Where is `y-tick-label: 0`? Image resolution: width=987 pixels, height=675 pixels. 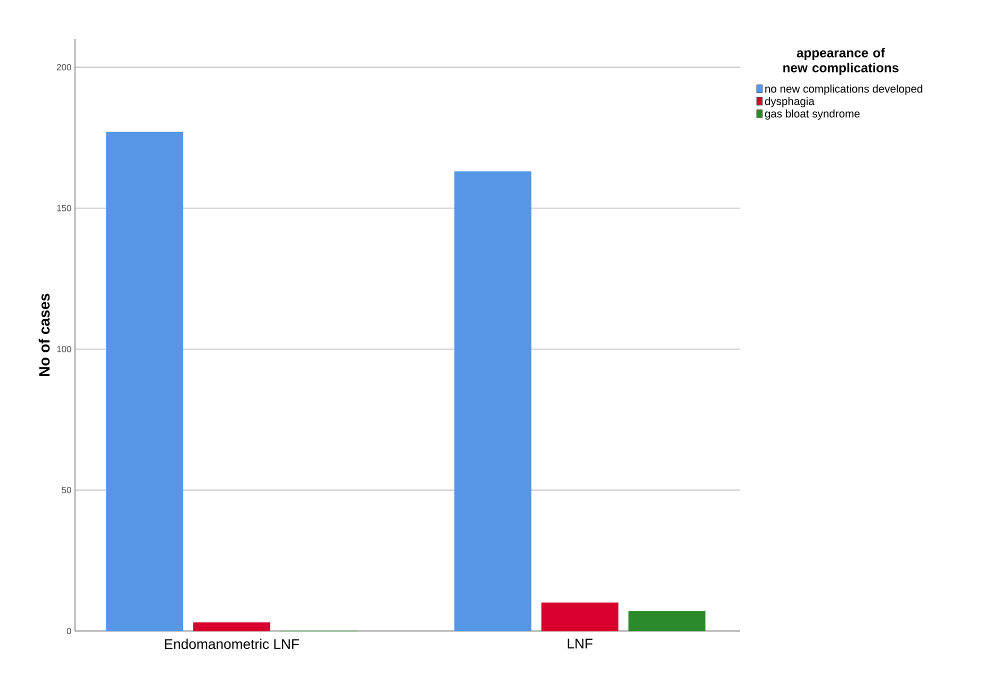 y-tick-label: 0 is located at coordinates (69, 631).